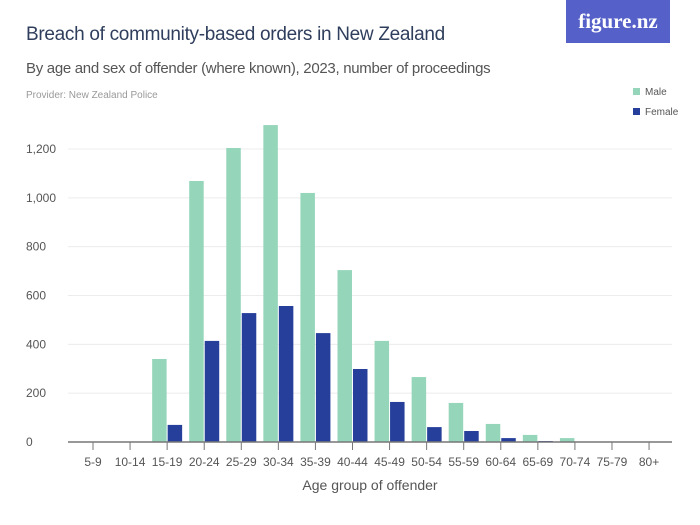 Image resolution: width=700 pixels, height=525 pixels. What do you see at coordinates (370, 485) in the screenshot?
I see `x-axis-label: Age group of offender` at bounding box center [370, 485].